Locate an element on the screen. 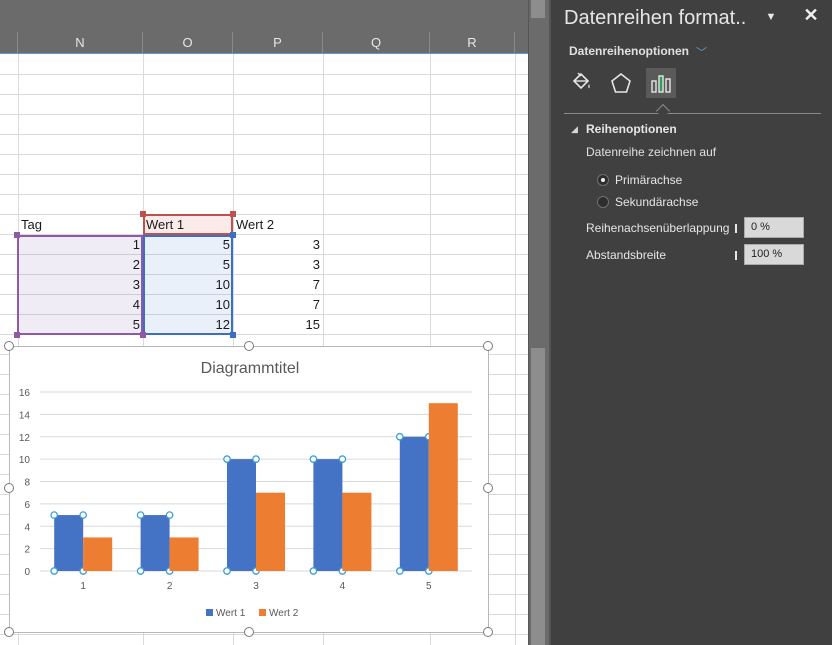  pentagon-icon is located at coordinates (621, 82).